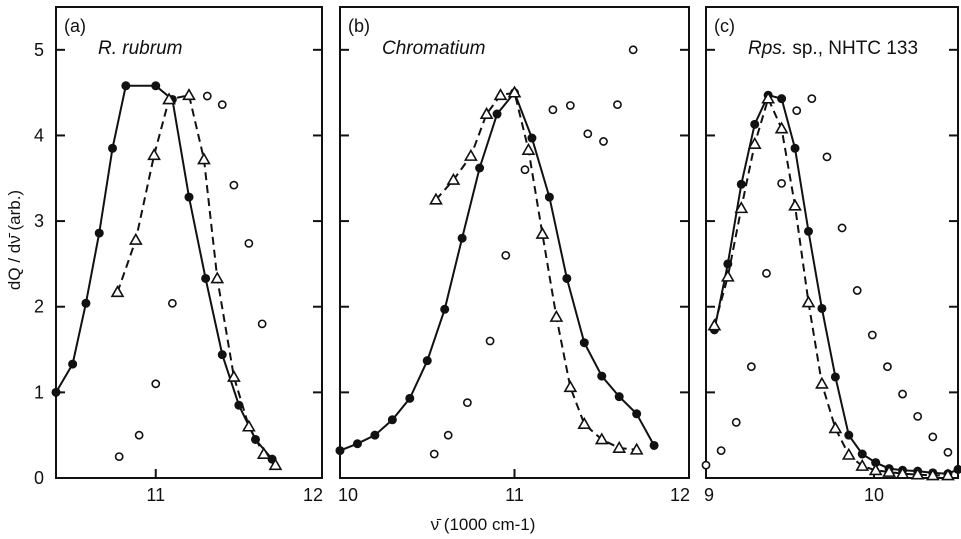 Image resolution: width=961 pixels, height=539 pixels. I want to click on x-tick-label: 12, so click(313, 495).